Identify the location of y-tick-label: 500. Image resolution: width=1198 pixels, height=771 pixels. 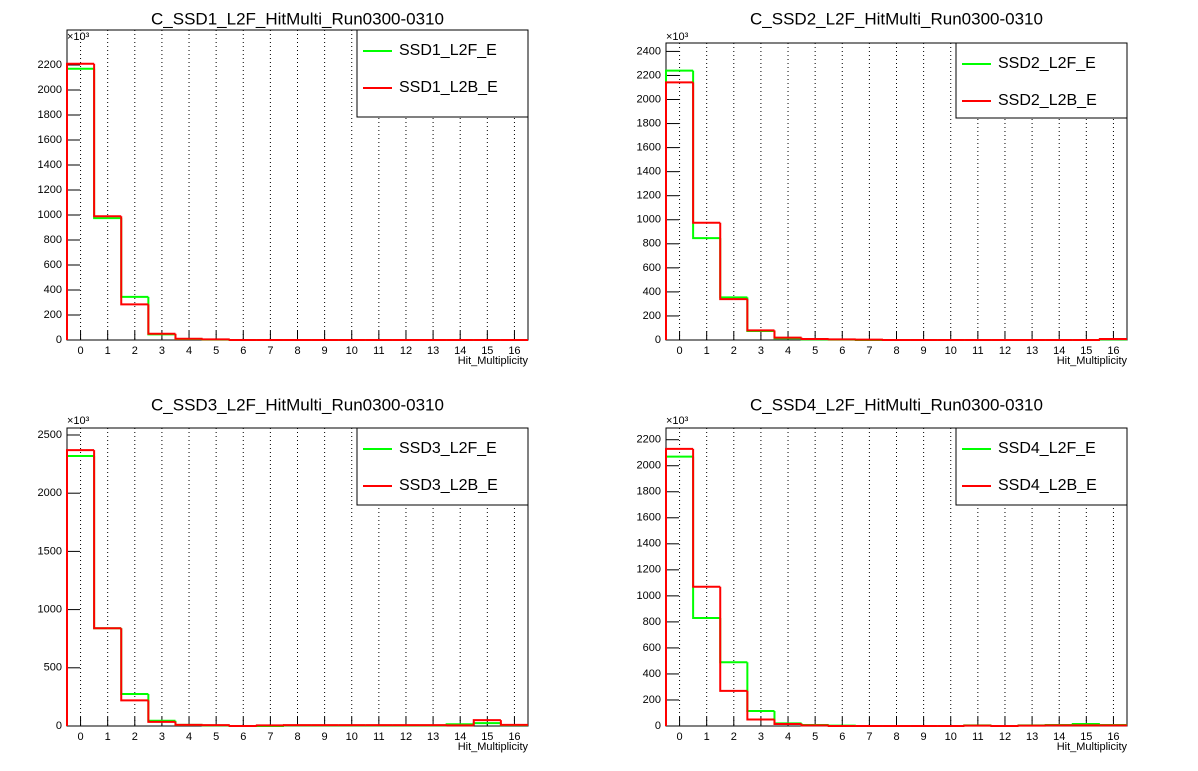
(53, 668).